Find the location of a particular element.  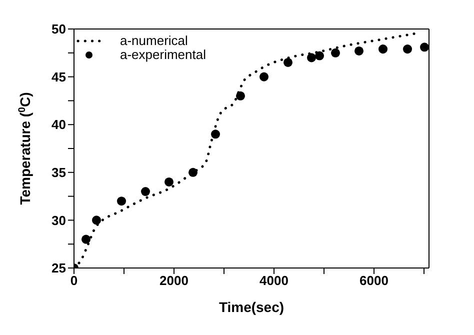

y-tick-label: 50 is located at coordinates (59, 29).